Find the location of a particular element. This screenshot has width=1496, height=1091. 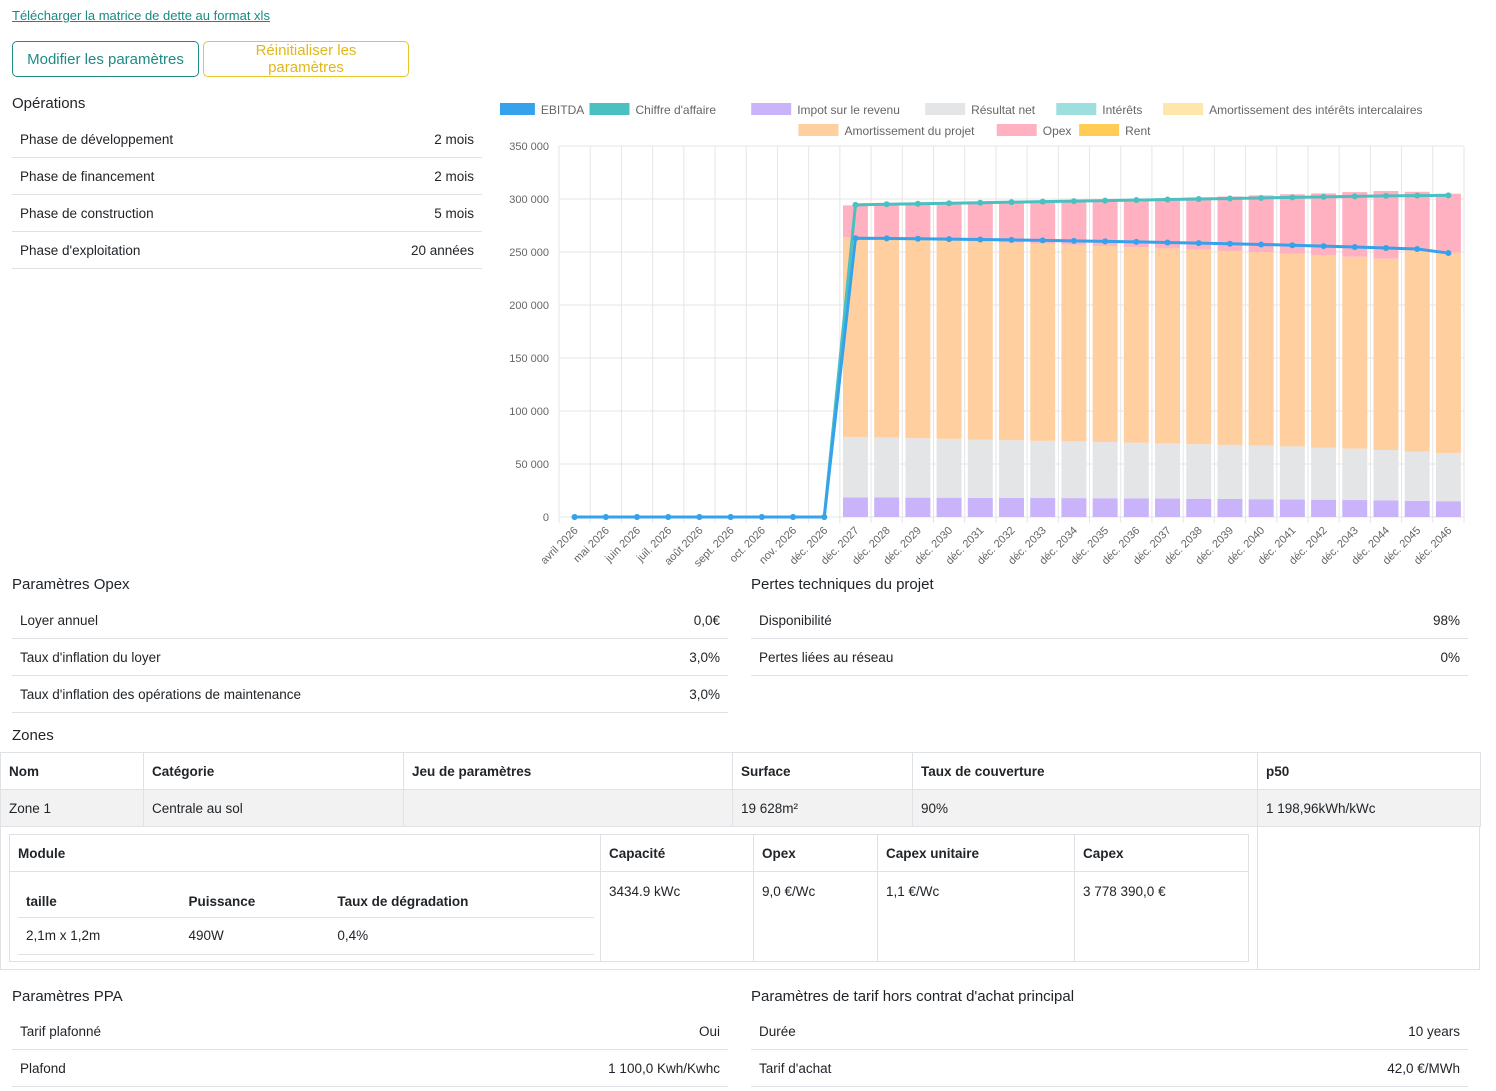

row-label: Plafond is located at coordinates (167, 1068).